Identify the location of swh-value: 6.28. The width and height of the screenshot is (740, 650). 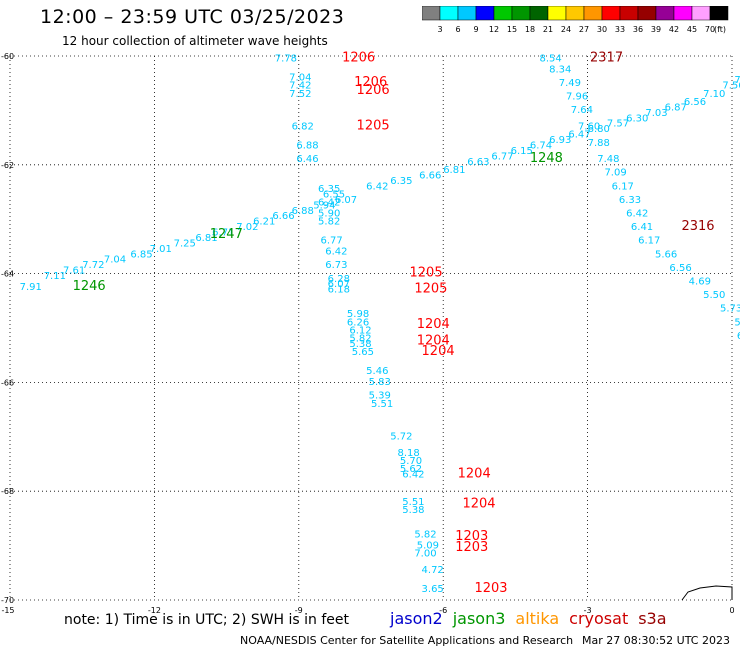
(339, 279).